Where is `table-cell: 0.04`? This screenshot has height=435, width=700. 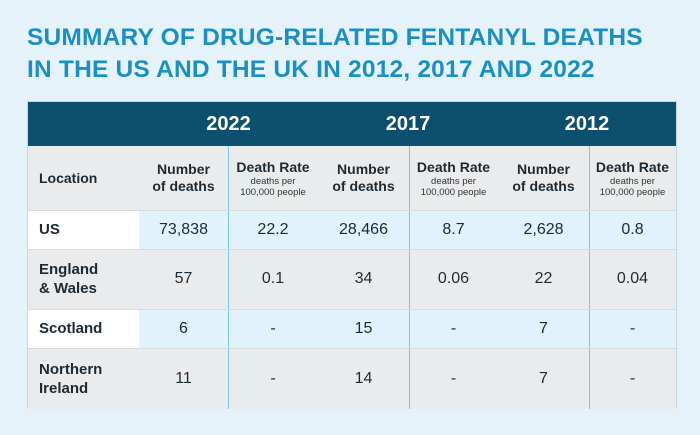 table-cell: 0.04 is located at coordinates (632, 279).